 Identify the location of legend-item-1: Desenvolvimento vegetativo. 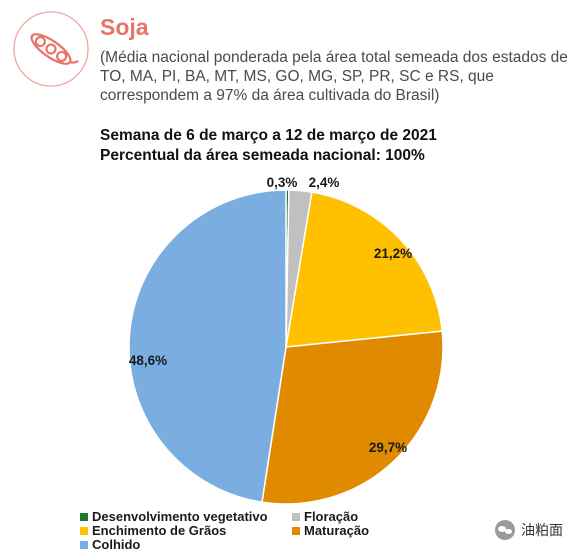
(186, 517).